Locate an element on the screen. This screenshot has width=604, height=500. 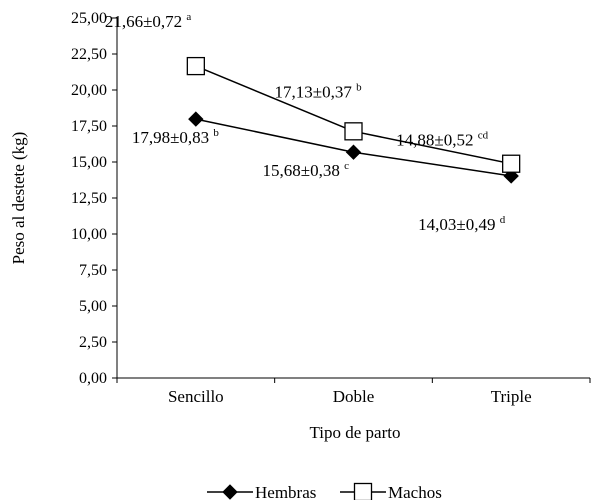
y-tick-label: 5,00 is located at coordinates (93, 306).